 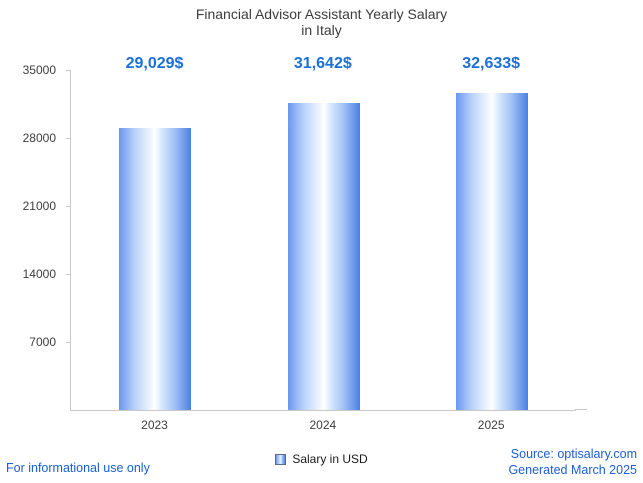 What do you see at coordinates (573, 454) in the screenshot?
I see `source-link: Source: optisalary.com` at bounding box center [573, 454].